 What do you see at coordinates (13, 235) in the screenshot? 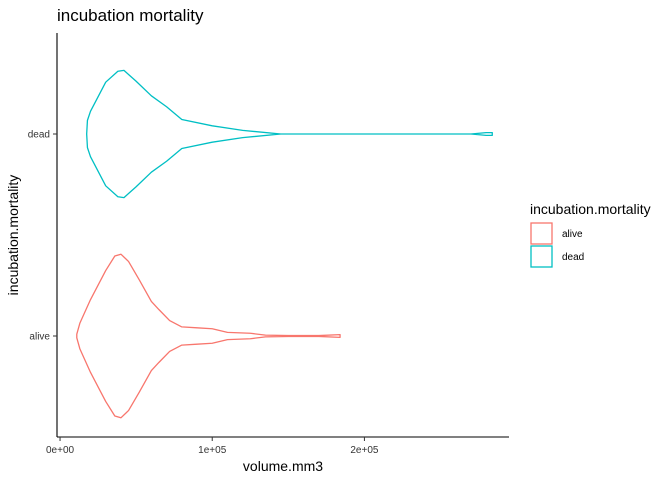
I see `y-axis-title: incubation.mortality` at bounding box center [13, 235].